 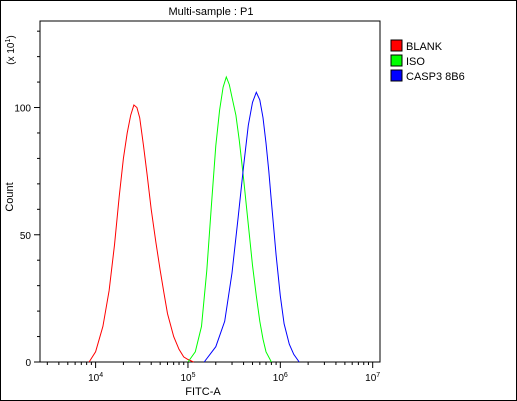 I want to click on chart-title: Multi-sample : P1, so click(x=211, y=12).